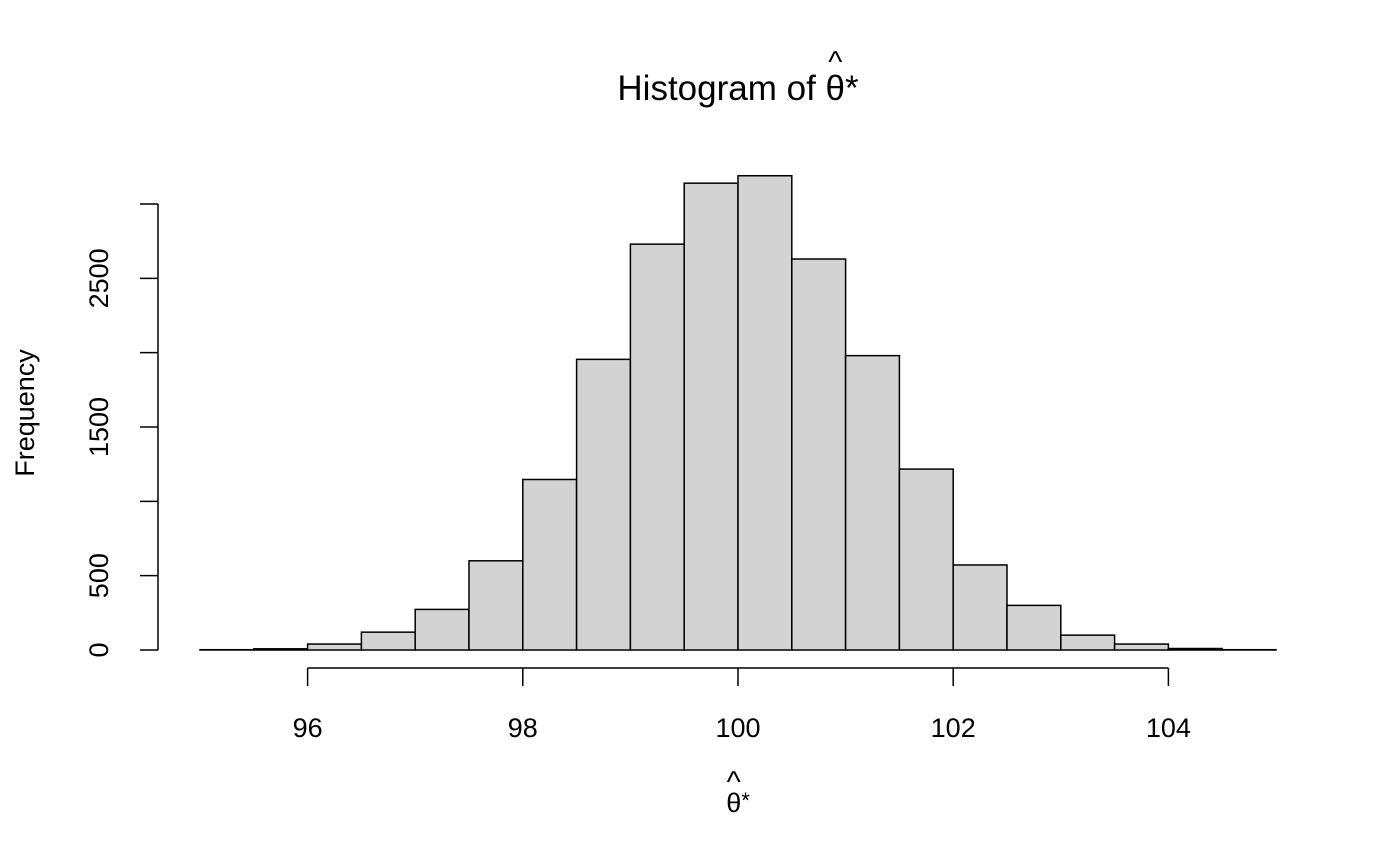 Image resolution: width=1400 pixels, height=865 pixels. Describe the element at coordinates (25, 413) in the screenshot. I see `y-axis-title: Frequency` at that location.